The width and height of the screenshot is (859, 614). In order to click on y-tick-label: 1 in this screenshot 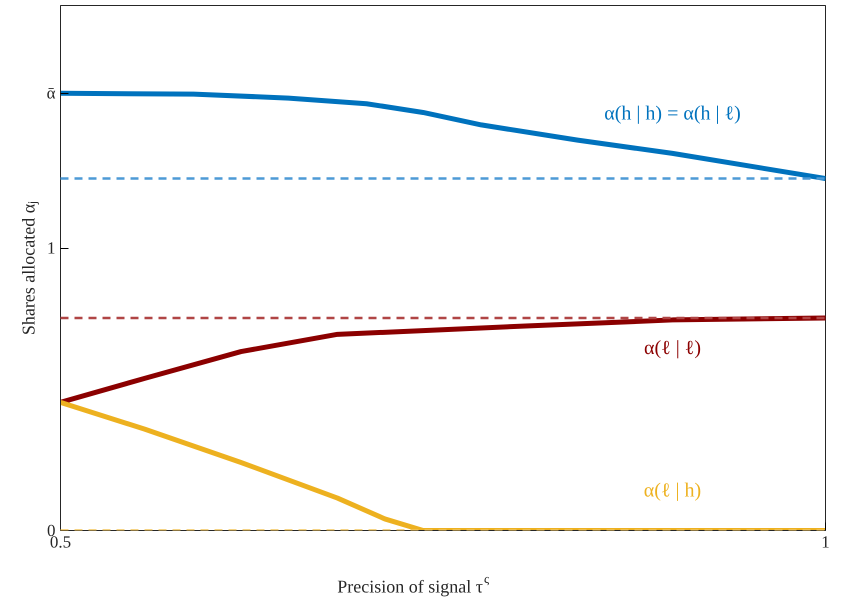, I will do `click(51, 248)`.